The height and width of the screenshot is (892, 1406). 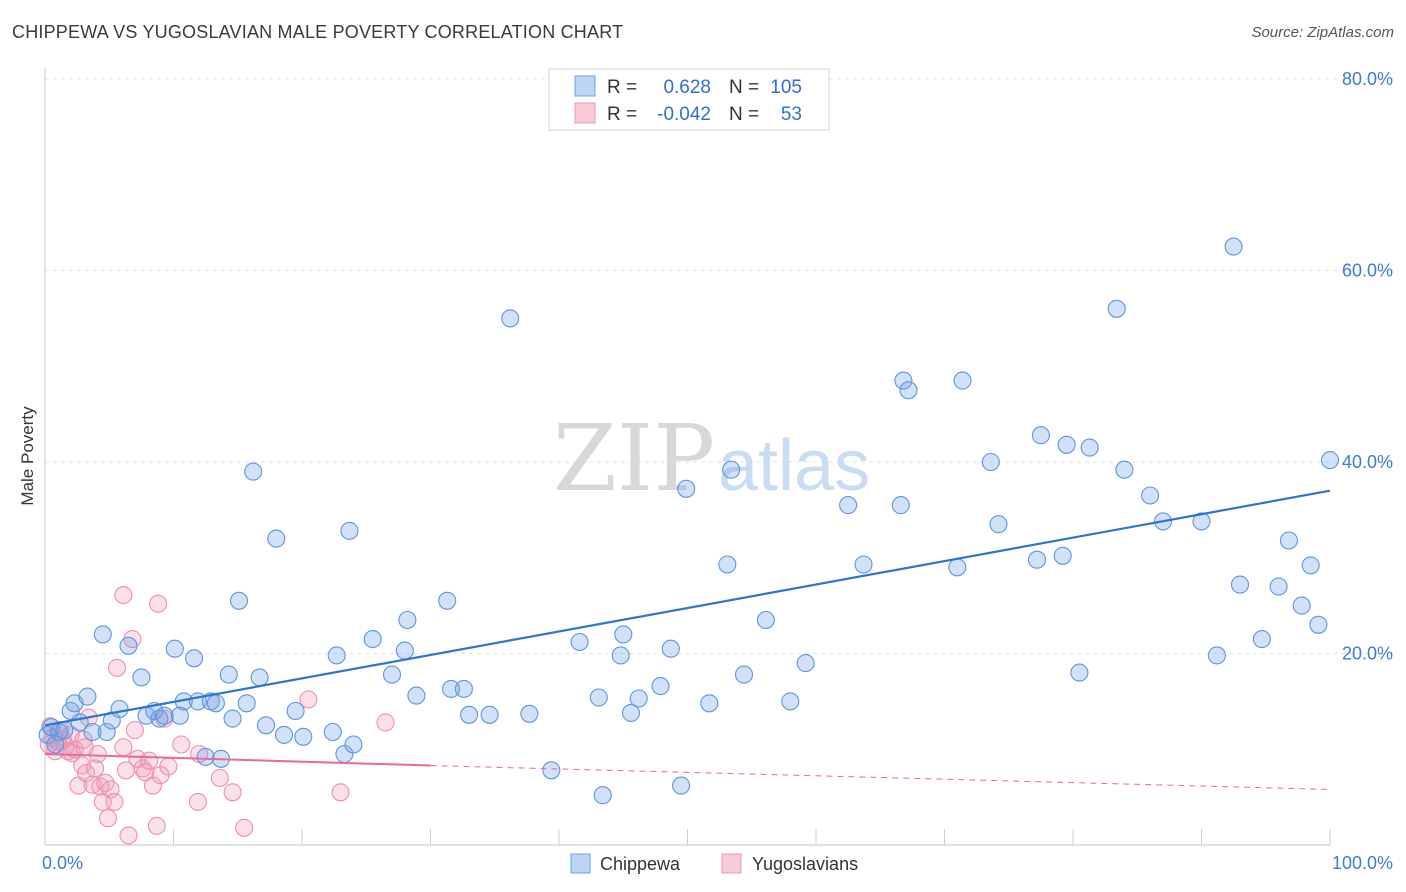 What do you see at coordinates (714, 863) in the screenshot?
I see `series-legend: Chippewa Yugoslavians` at bounding box center [714, 863].